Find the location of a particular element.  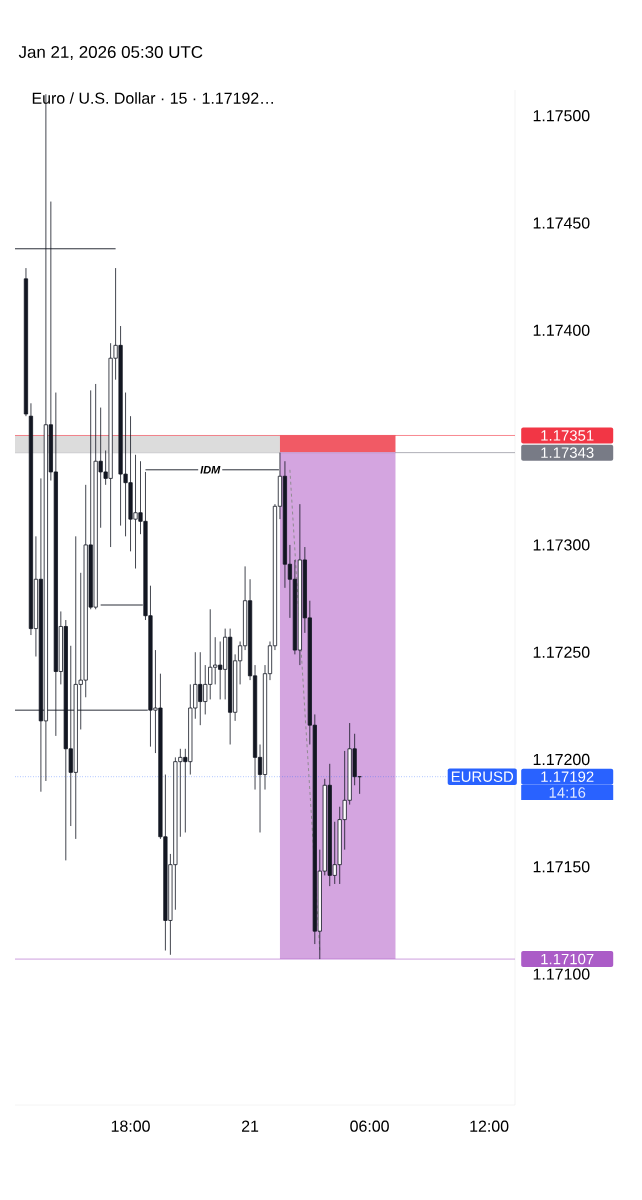

x-tick-label: 06:00 is located at coordinates (369, 1126).